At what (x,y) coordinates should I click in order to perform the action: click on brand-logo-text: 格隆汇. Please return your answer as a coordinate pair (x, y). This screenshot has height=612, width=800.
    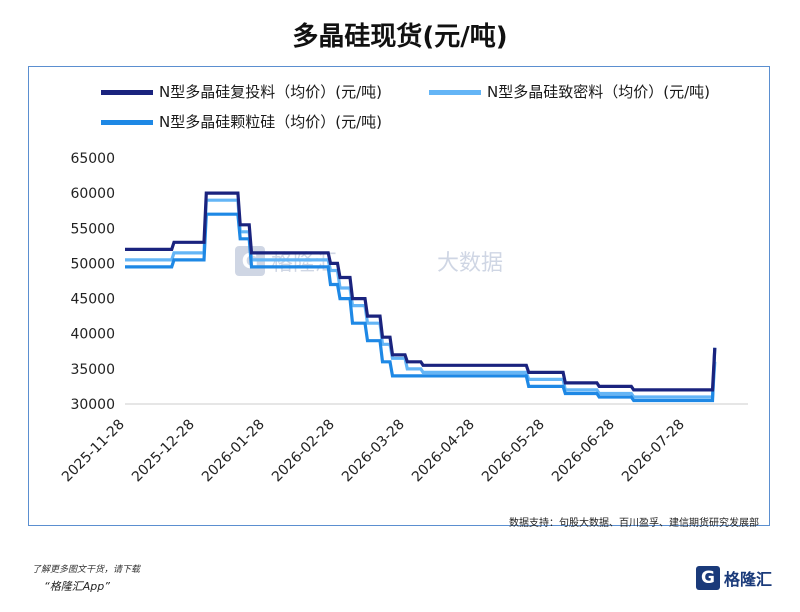
    Looking at the image, I should click on (747, 579).